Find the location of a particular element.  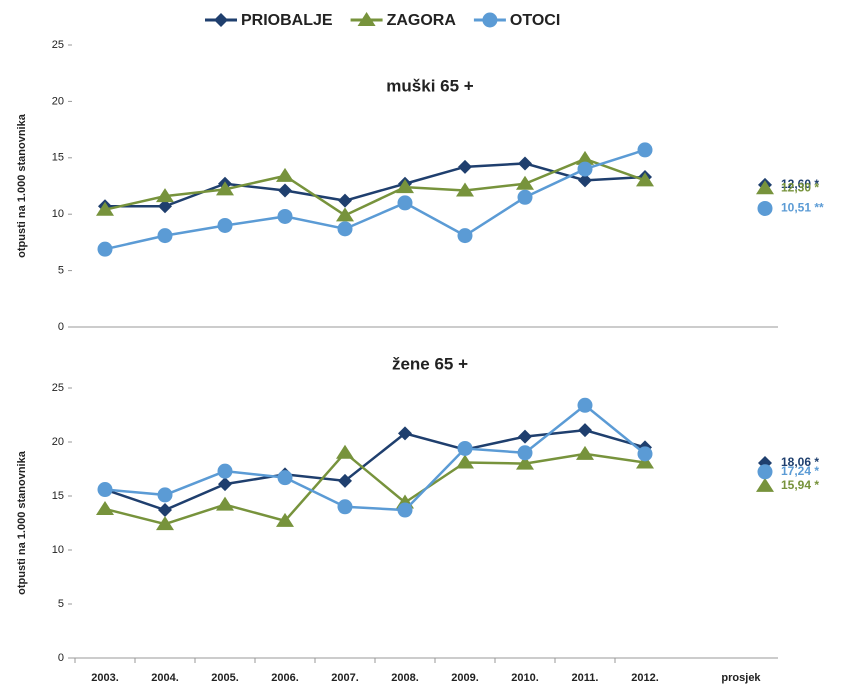

average-label: 12,60 * is located at coordinates (800, 184).